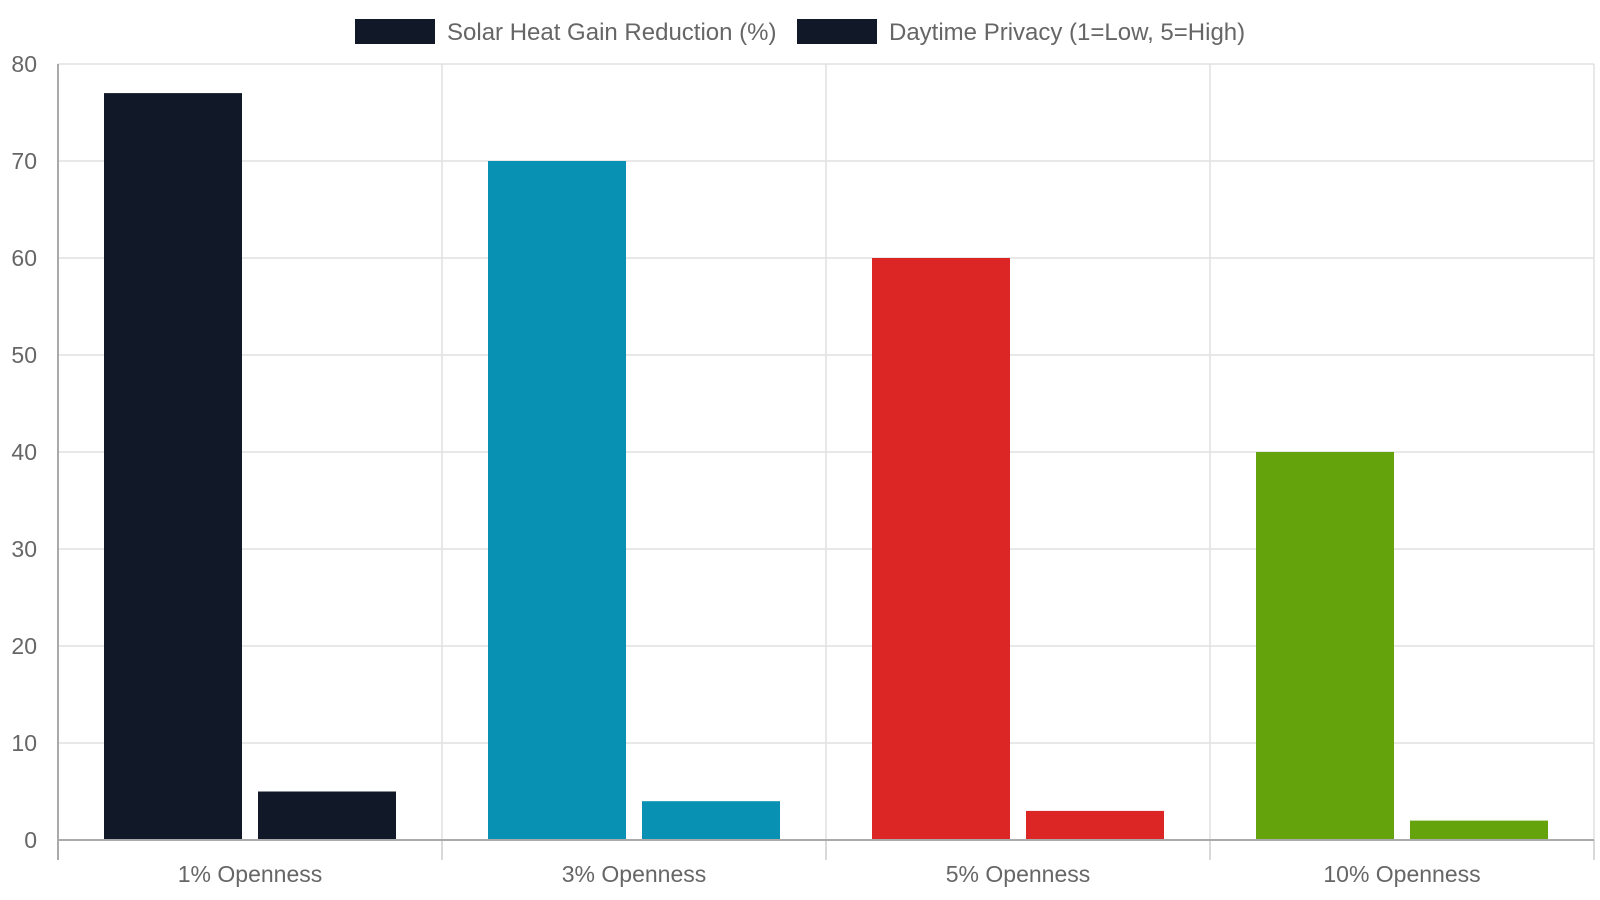  Describe the element at coordinates (30, 840) in the screenshot. I see `y-tick-label-0: 0` at that location.